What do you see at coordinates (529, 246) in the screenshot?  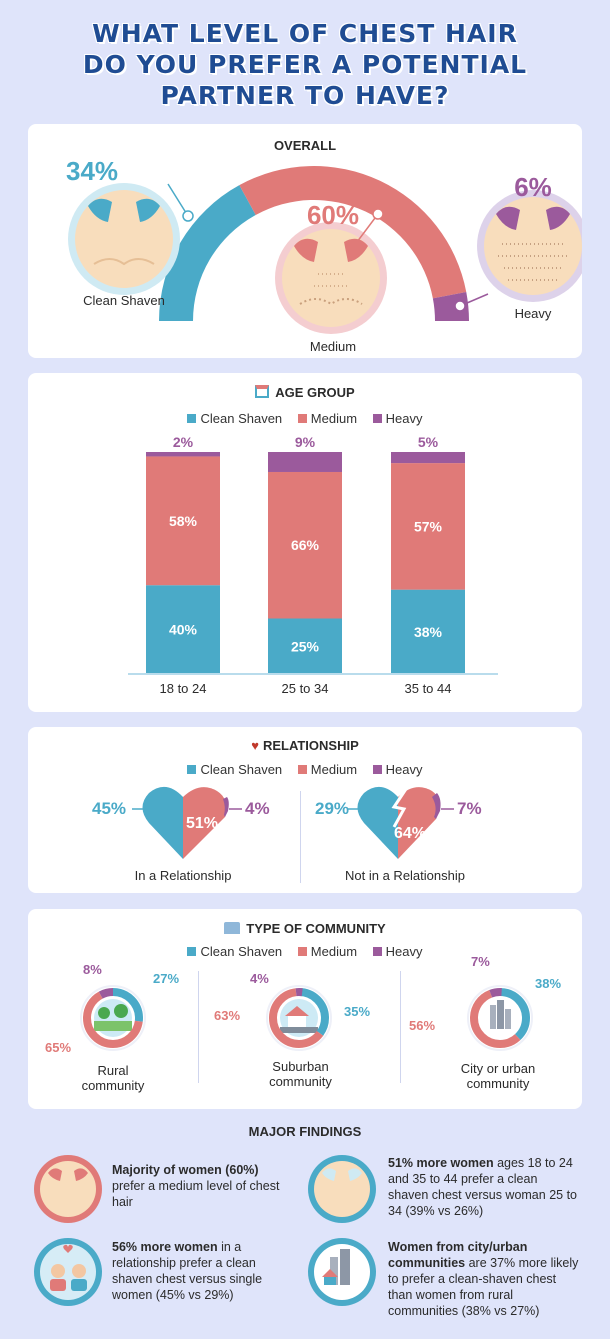 I see `heavy-chest-icon` at bounding box center [529, 246].